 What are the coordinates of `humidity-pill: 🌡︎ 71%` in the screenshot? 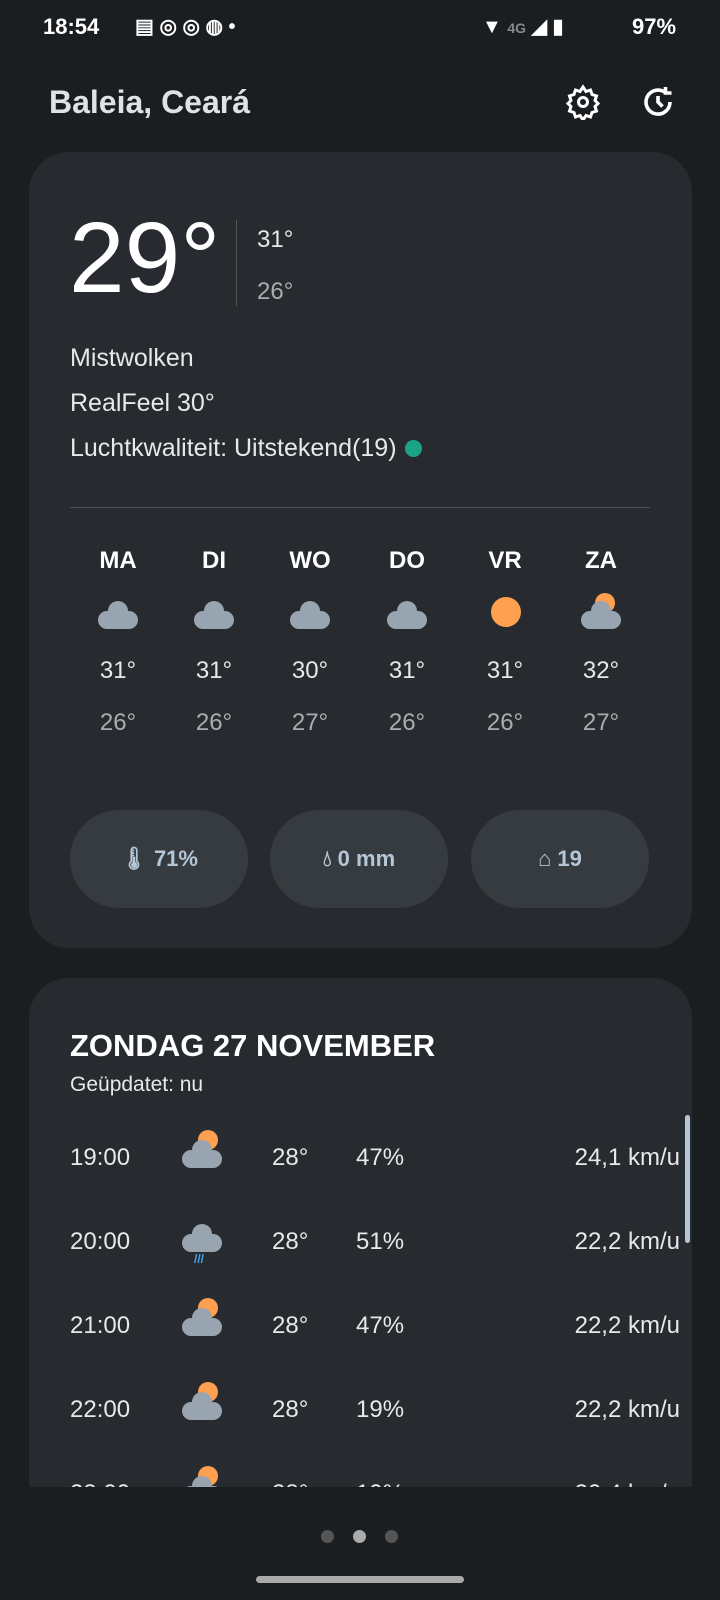 It's located at (159, 859).